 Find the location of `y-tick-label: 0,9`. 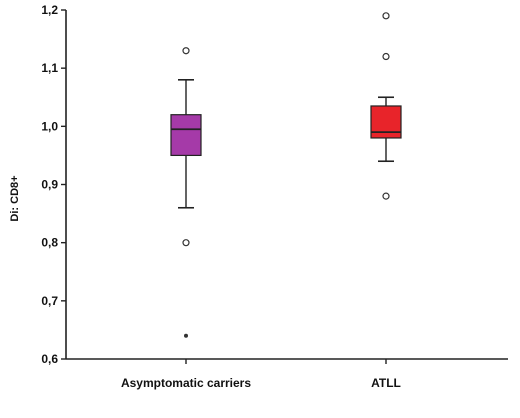

y-tick-label: 0,9 is located at coordinates (49, 185).